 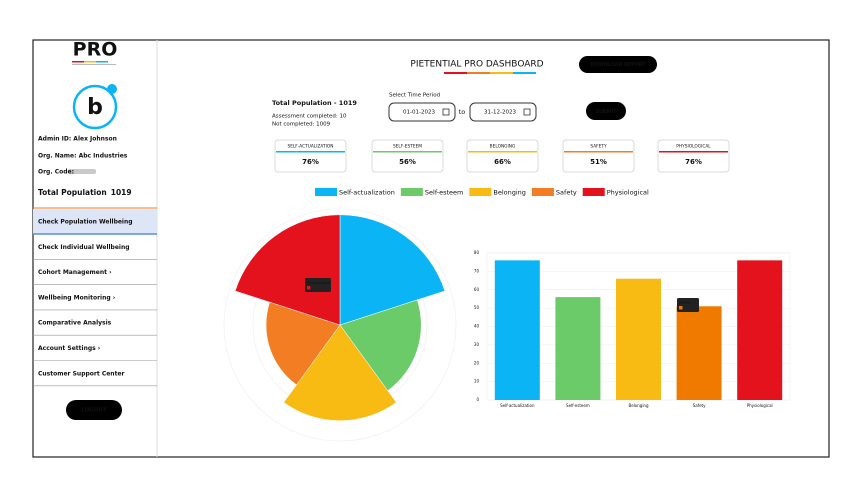 What do you see at coordinates (477, 289) in the screenshot?
I see `y-tick-label: 60` at bounding box center [477, 289].